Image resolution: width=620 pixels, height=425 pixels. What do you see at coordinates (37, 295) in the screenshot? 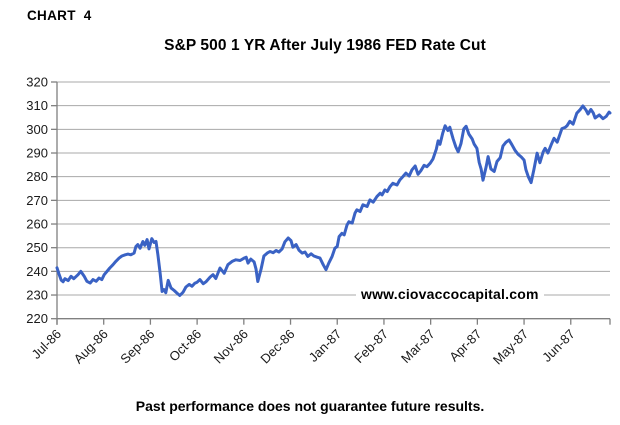
I see `y-tick-label: 230` at bounding box center [37, 295].